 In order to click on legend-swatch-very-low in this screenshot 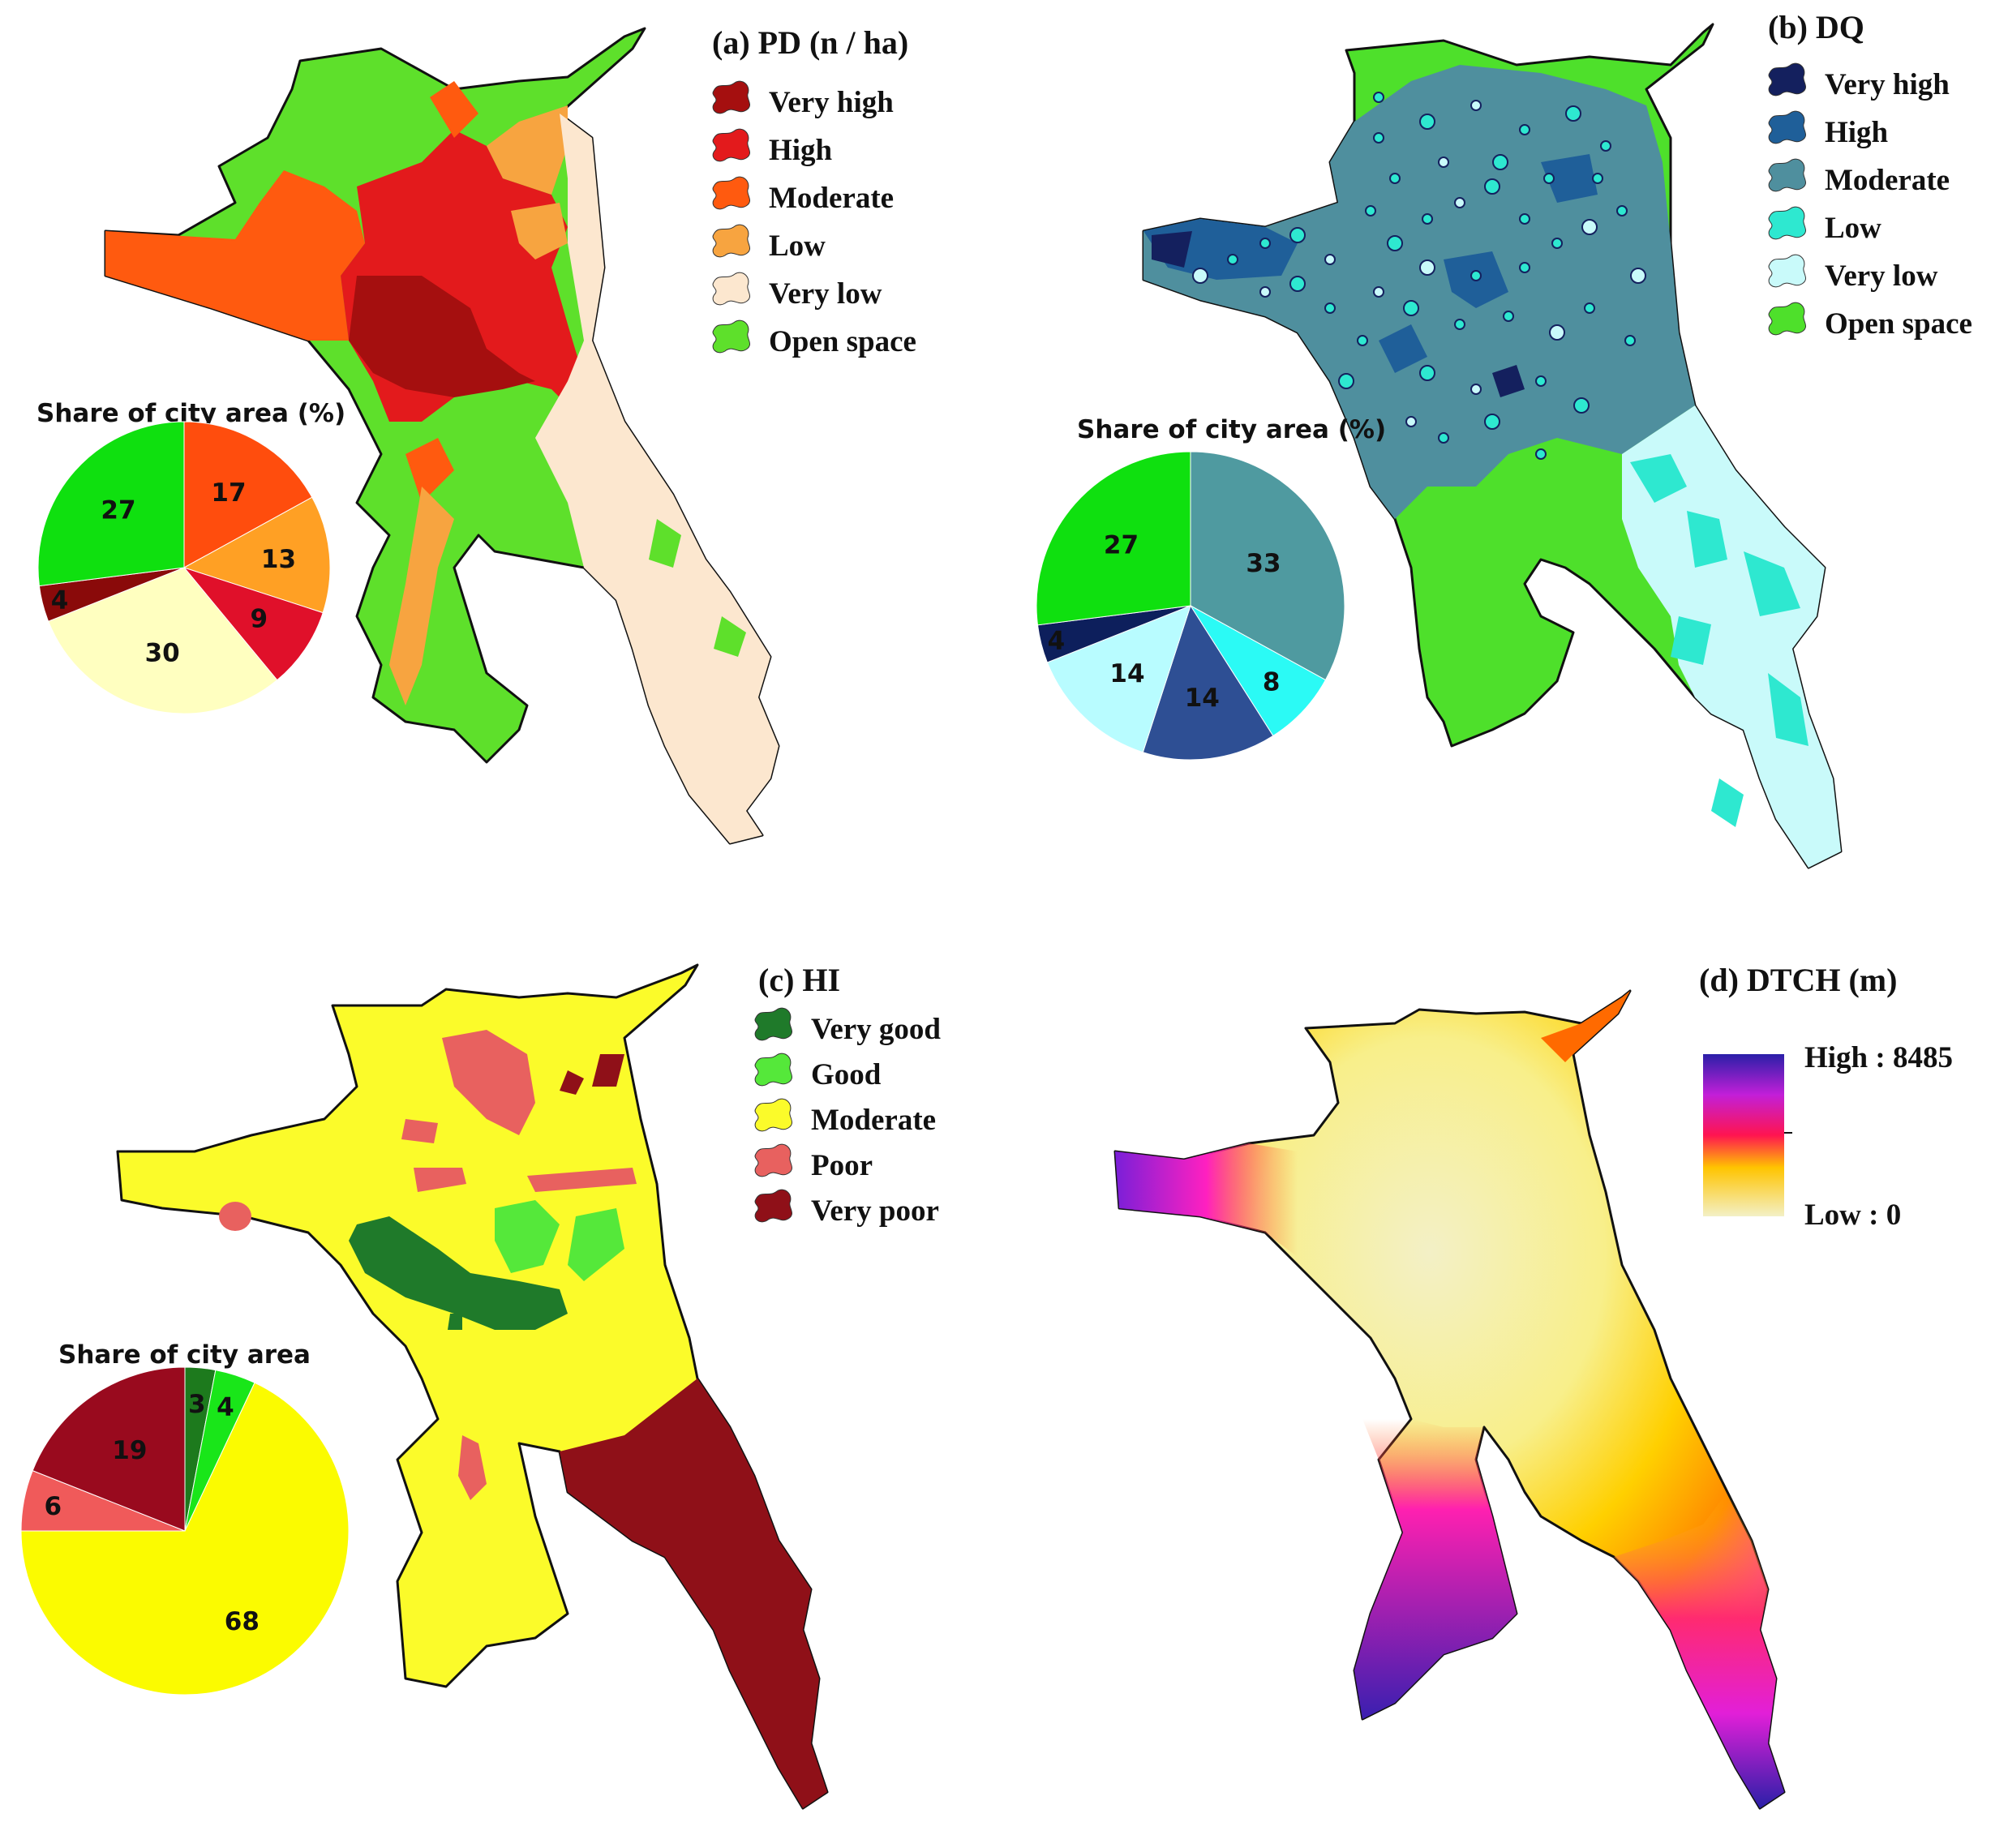, I will do `click(731, 289)`.